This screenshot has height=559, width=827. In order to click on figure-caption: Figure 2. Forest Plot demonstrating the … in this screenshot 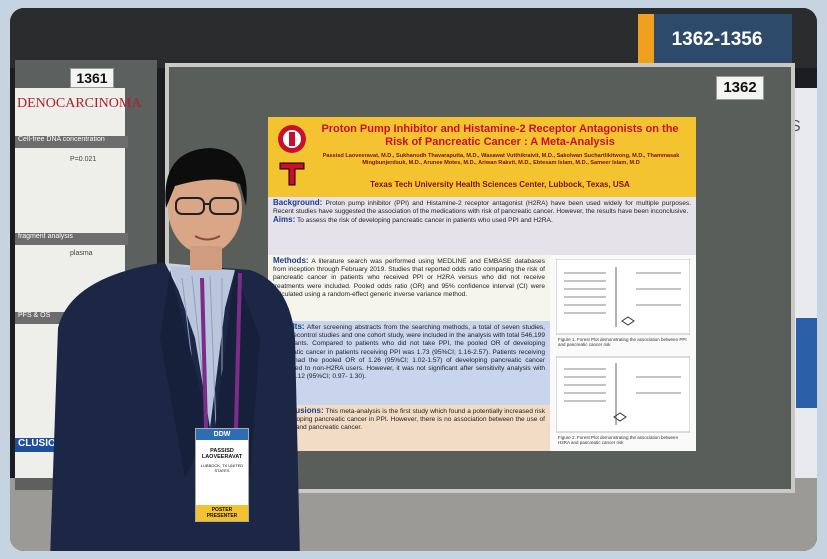, I will do `click(618, 440)`.